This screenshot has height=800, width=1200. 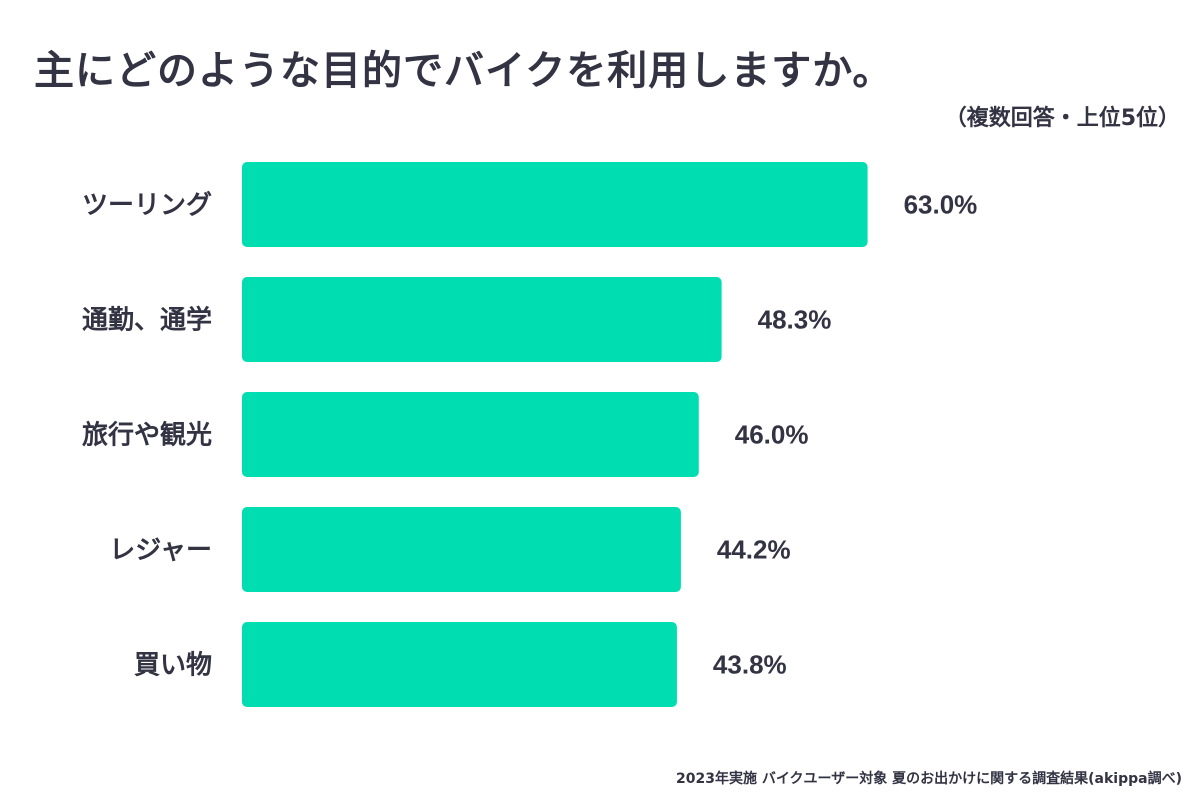 What do you see at coordinates (754, 550) in the screenshot?
I see `value-label-3: 44.2%` at bounding box center [754, 550].